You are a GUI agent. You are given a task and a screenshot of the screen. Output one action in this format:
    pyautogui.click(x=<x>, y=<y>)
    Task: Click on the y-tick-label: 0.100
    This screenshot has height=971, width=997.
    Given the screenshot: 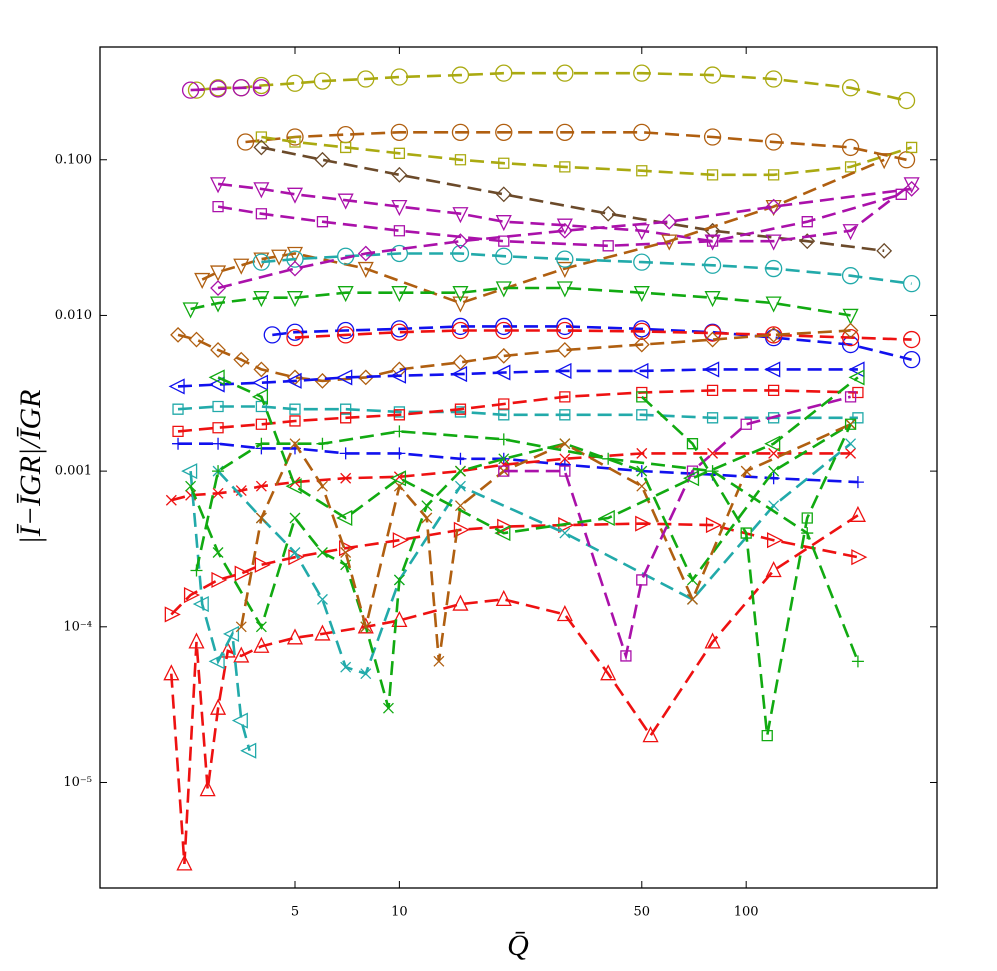 What is the action you would take?
    pyautogui.click(x=73, y=159)
    